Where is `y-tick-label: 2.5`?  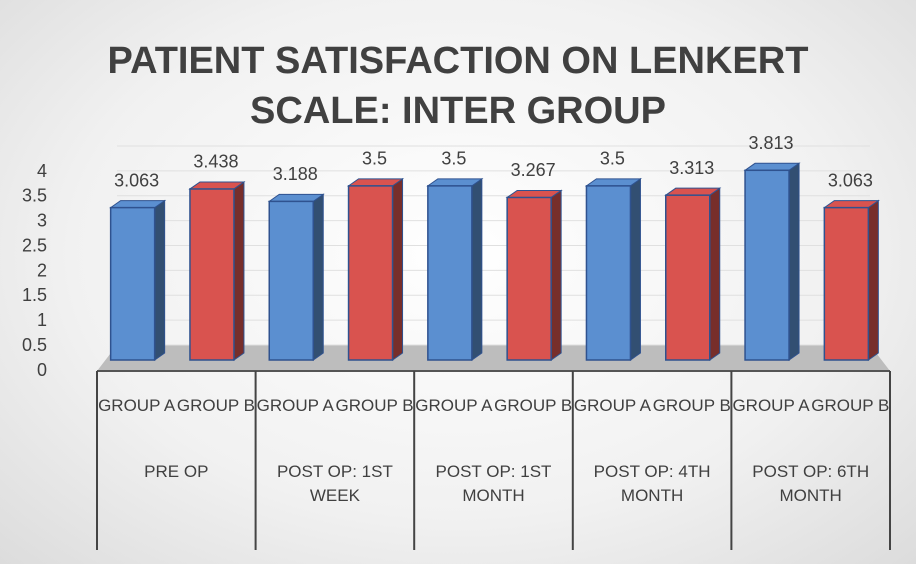 y-tick-label: 2.5 is located at coordinates (34, 245).